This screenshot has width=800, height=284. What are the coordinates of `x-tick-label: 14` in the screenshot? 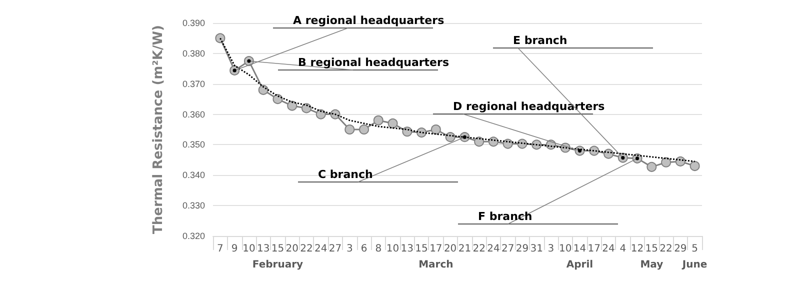 It's located at (579, 249).